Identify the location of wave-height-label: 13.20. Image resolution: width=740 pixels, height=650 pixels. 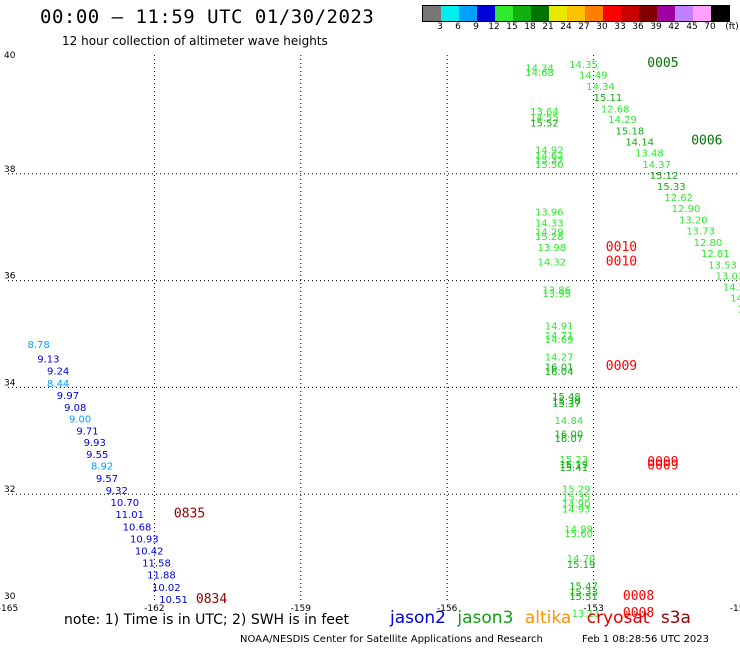
(693, 220).